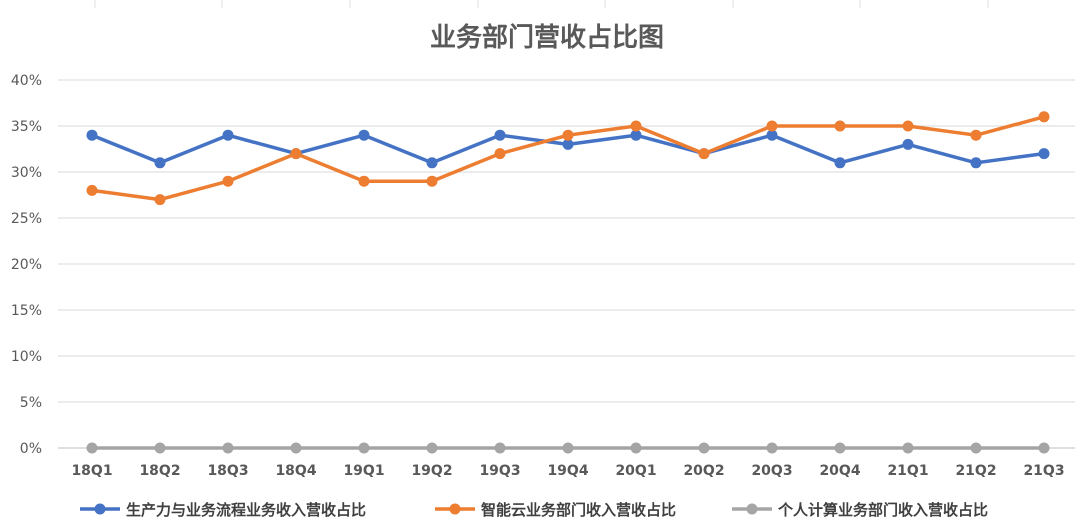 This screenshot has width=1080, height=531. I want to click on y-tick-label: 20%, so click(26, 265).